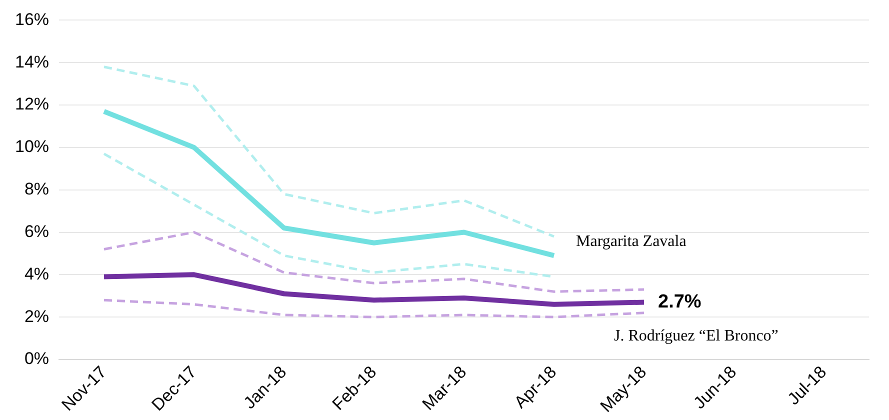 This screenshot has width=889, height=420. What do you see at coordinates (680, 301) in the screenshot?
I see `data-label: 2.7%` at bounding box center [680, 301].